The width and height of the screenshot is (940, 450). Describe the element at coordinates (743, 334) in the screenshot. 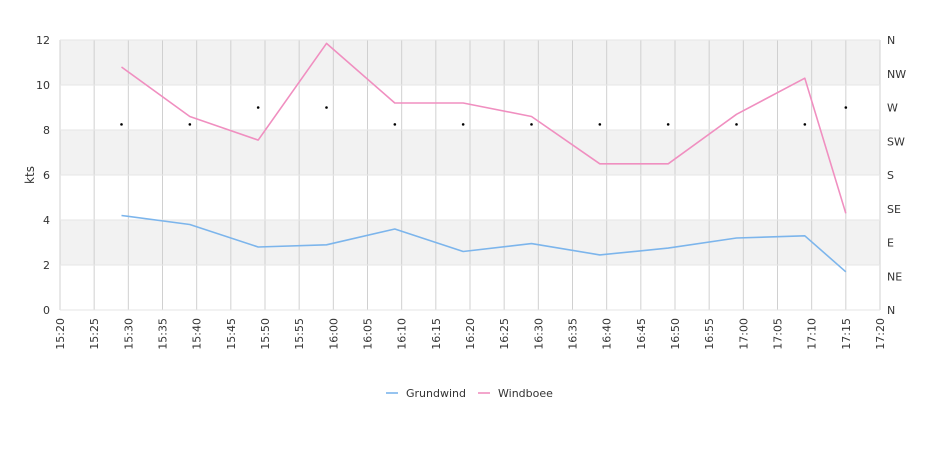

I see `x-tick-label: 17:00` at that location.